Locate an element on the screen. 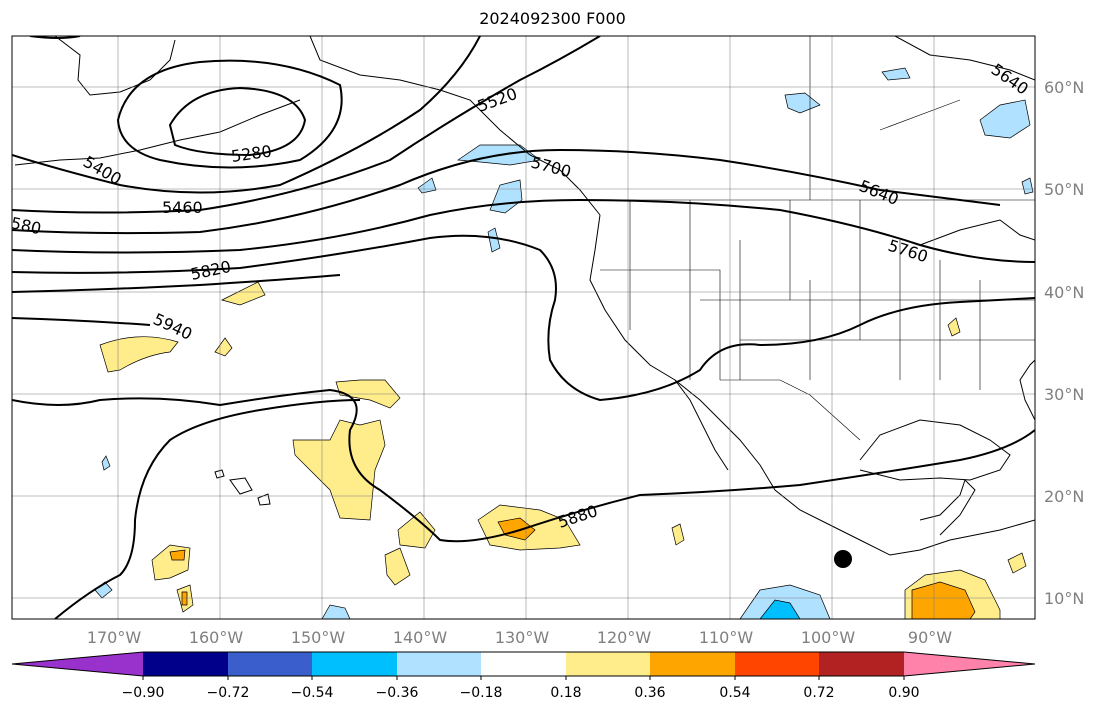 This screenshot has width=1105, height=712. lat-label: 10°N is located at coordinates (1064, 598).